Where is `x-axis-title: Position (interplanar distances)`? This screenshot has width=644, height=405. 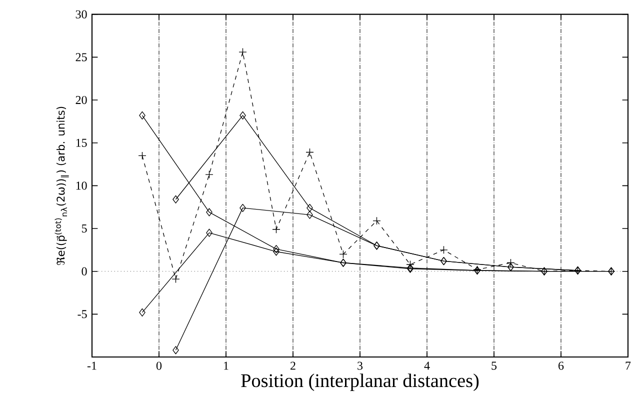 x-axis-title: Position (interplanar distances) is located at coordinates (360, 383).